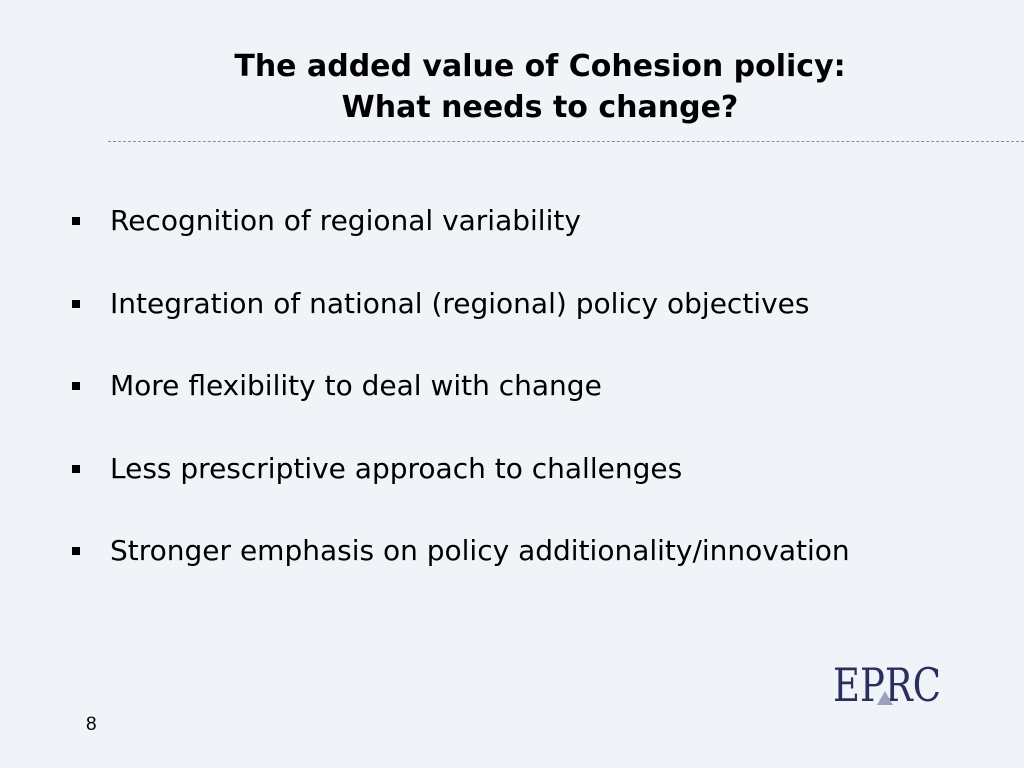 The image size is (1024, 768). What do you see at coordinates (91, 724) in the screenshot?
I see `page-number: 8` at bounding box center [91, 724].